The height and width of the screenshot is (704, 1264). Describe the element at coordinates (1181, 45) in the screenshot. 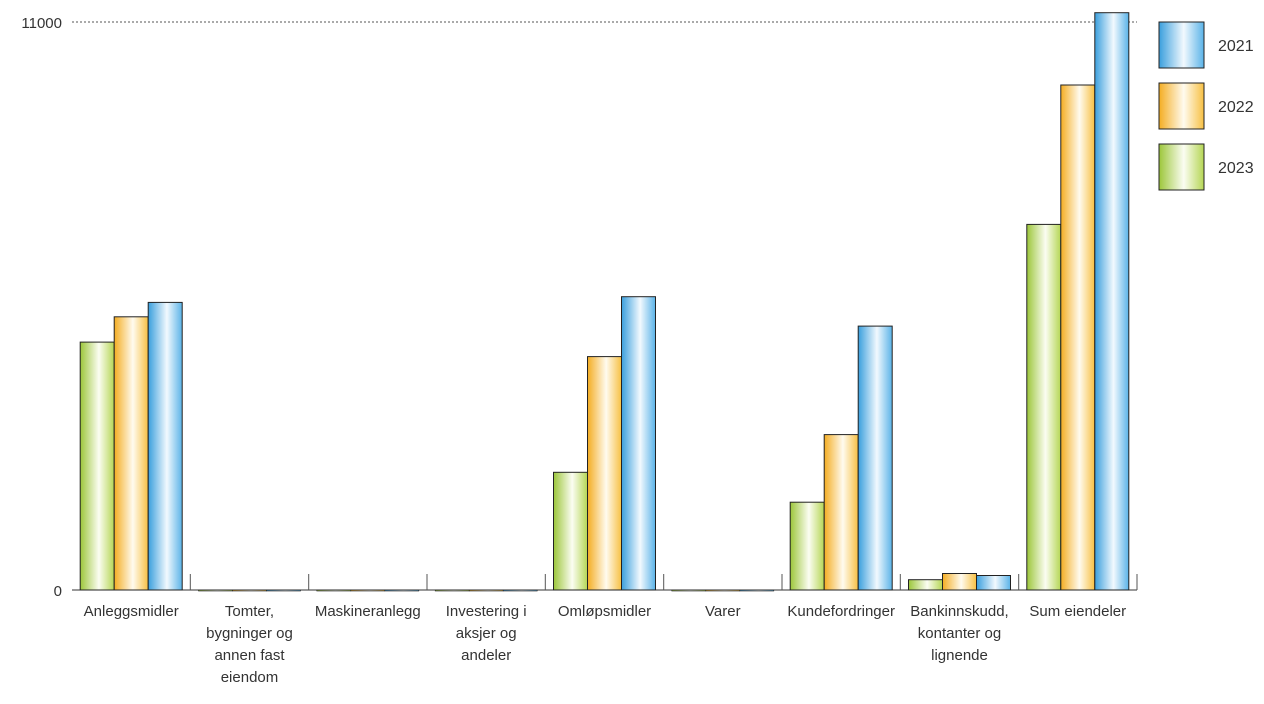

I see `legend-swatch-2021` at that location.